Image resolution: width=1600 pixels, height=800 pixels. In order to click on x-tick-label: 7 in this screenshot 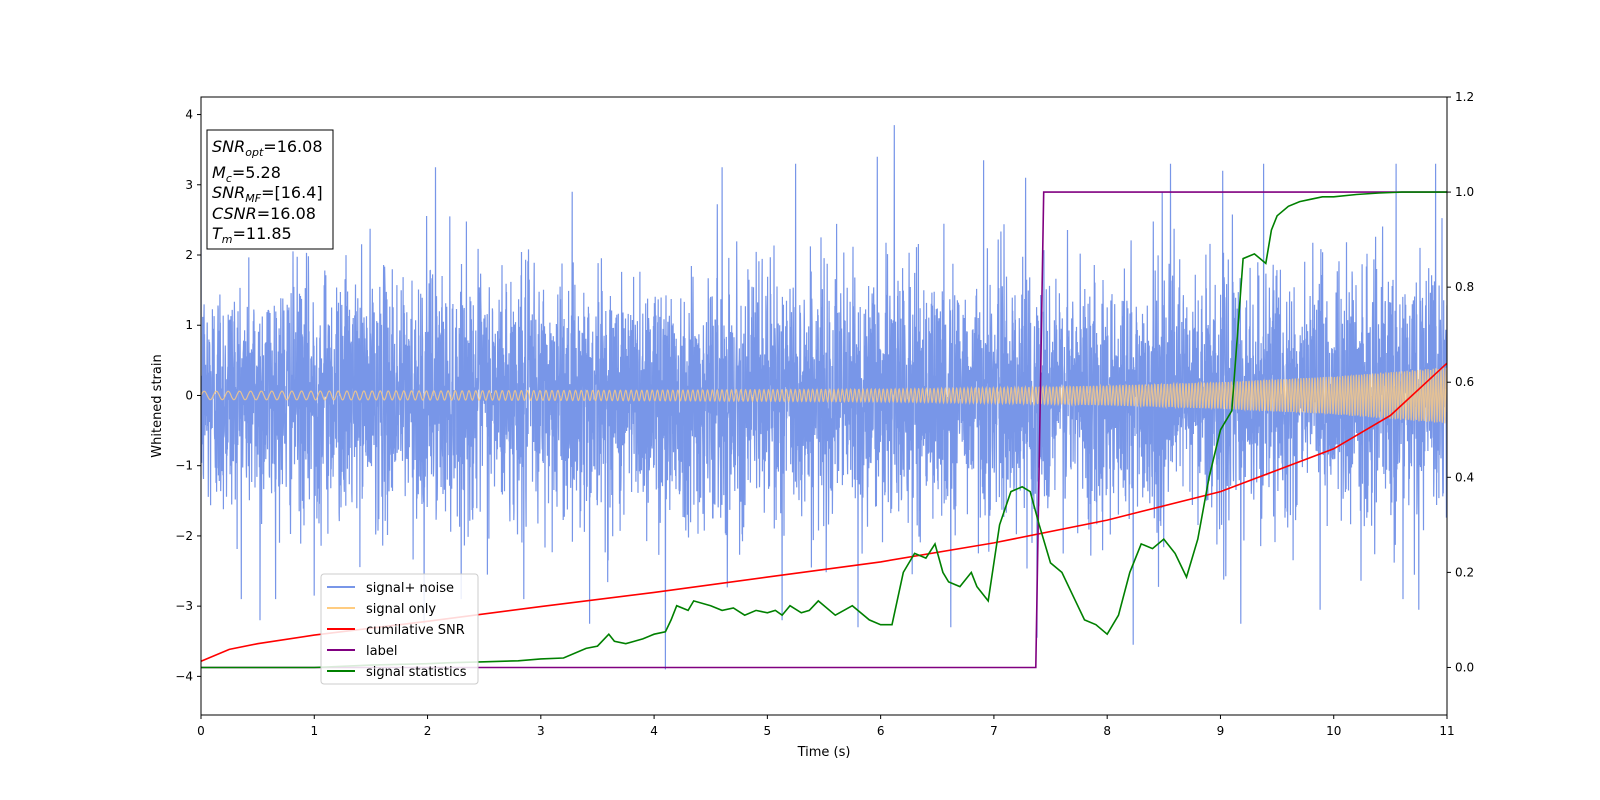, I will do `click(994, 731)`.